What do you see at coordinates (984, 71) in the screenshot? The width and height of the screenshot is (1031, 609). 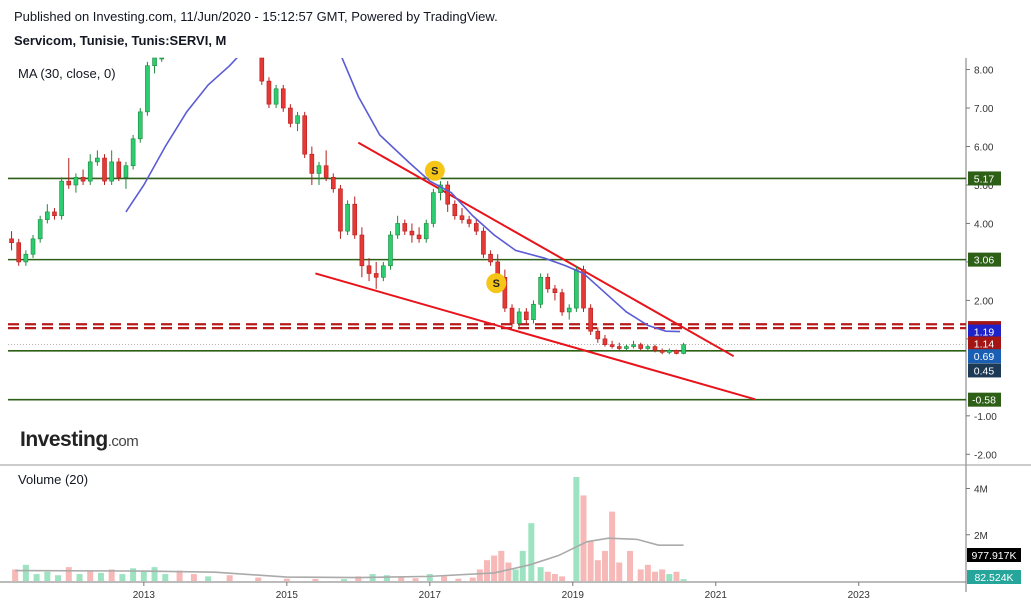 I see `y-tick-label: 8.00` at bounding box center [984, 71].